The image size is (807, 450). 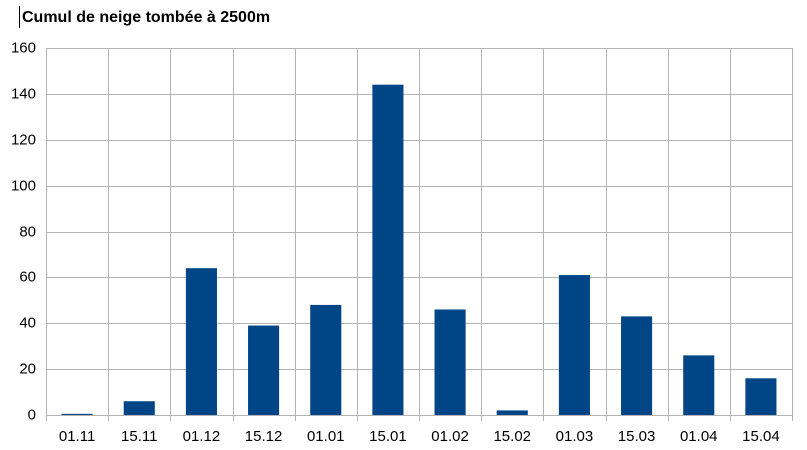 I want to click on x-tick-label: 15.02, so click(x=512, y=436).